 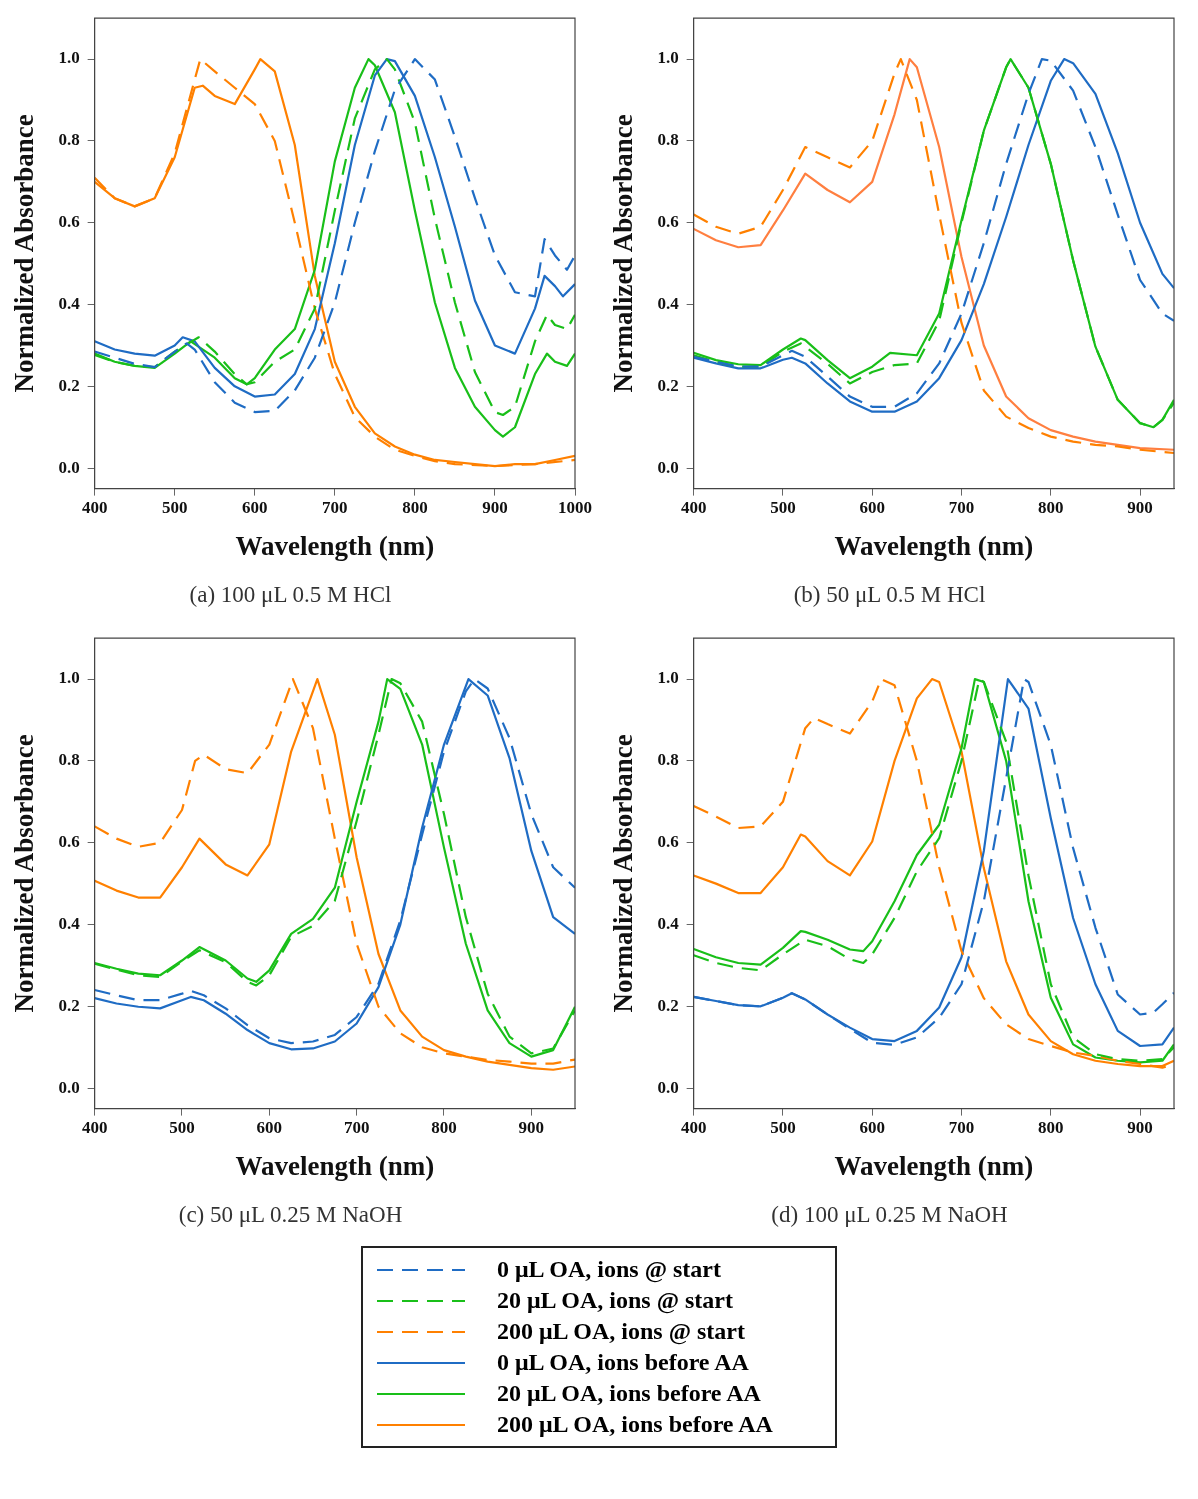 I want to click on text: (a) 100 μL 0.5 M HCl, so click(x=290, y=595).